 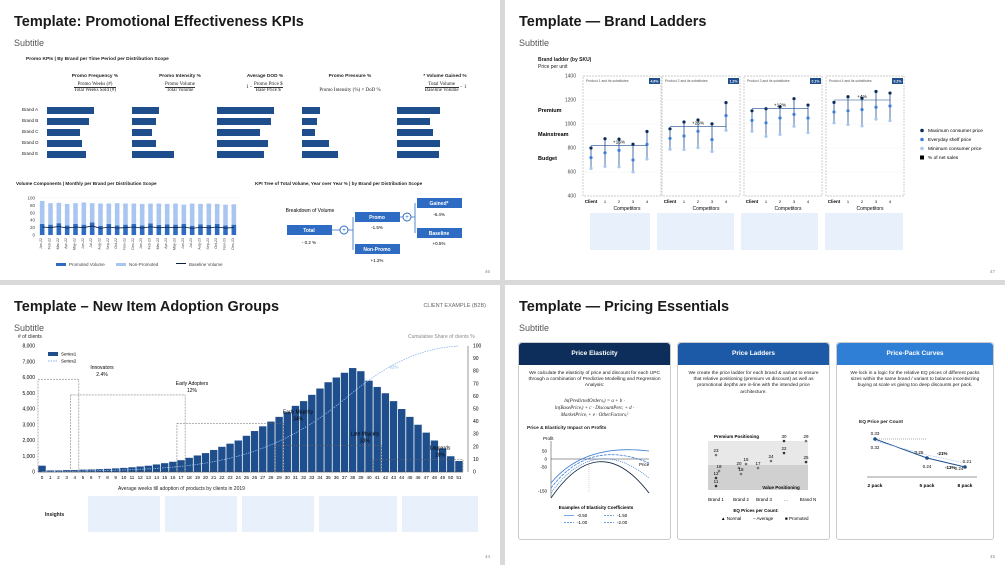 What do you see at coordinates (622, 522) in the screenshot?
I see `legend-label: -2.00` at bounding box center [622, 522].